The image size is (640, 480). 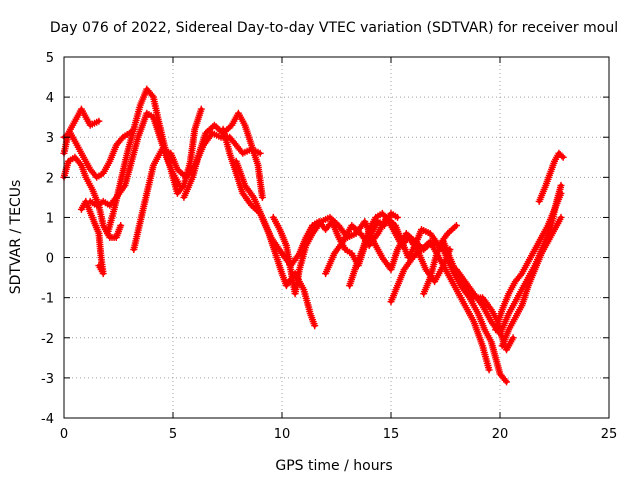 I want to click on y-tick-label: -2, so click(x=47, y=339).